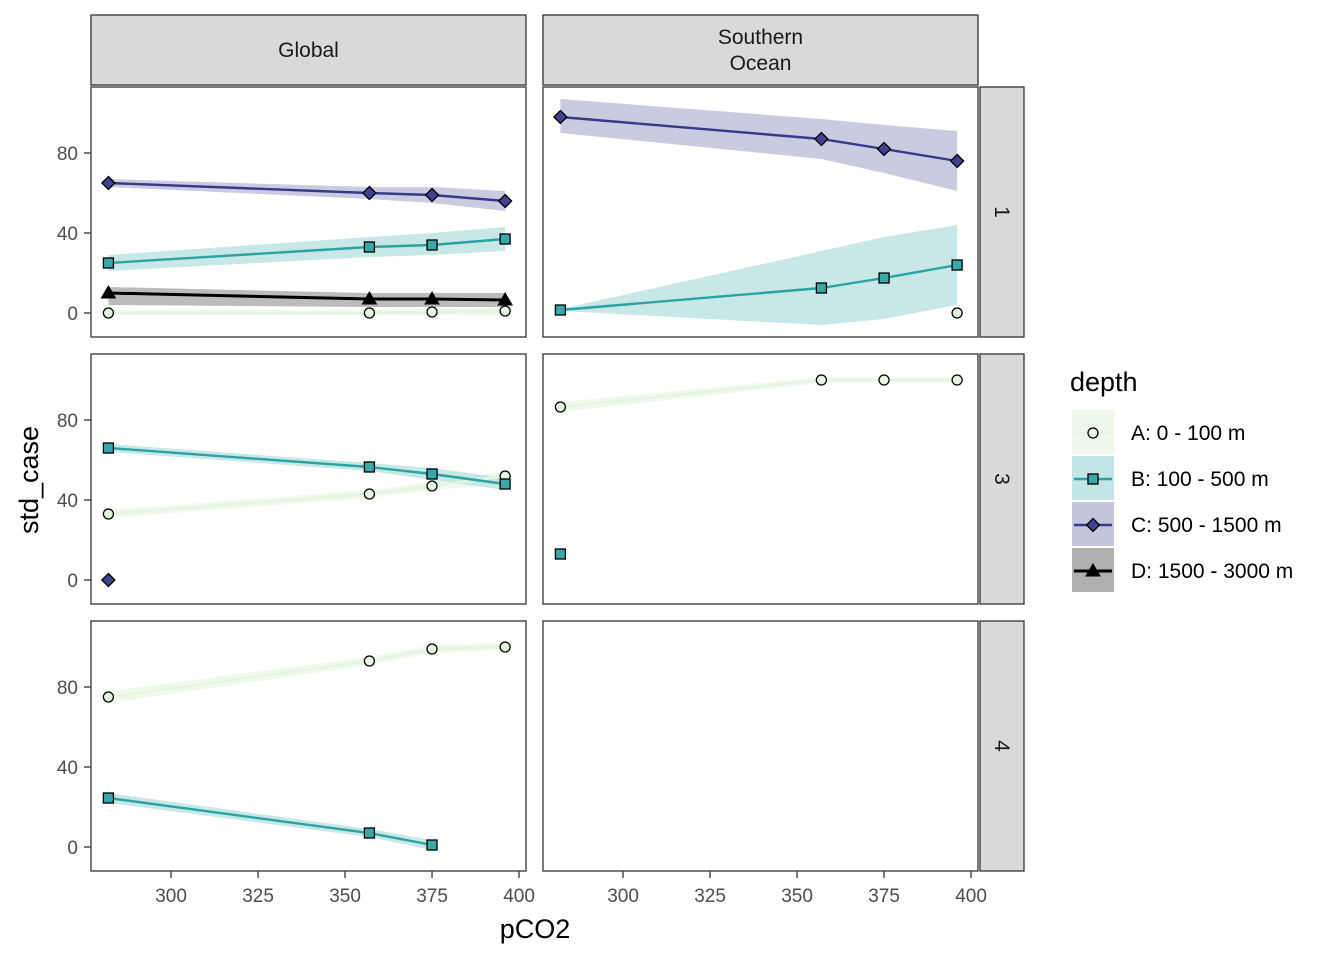 This screenshot has height=960, width=1344. What do you see at coordinates (1188, 433) in the screenshot?
I see `legend-label: A: 0 - 100 m` at bounding box center [1188, 433].